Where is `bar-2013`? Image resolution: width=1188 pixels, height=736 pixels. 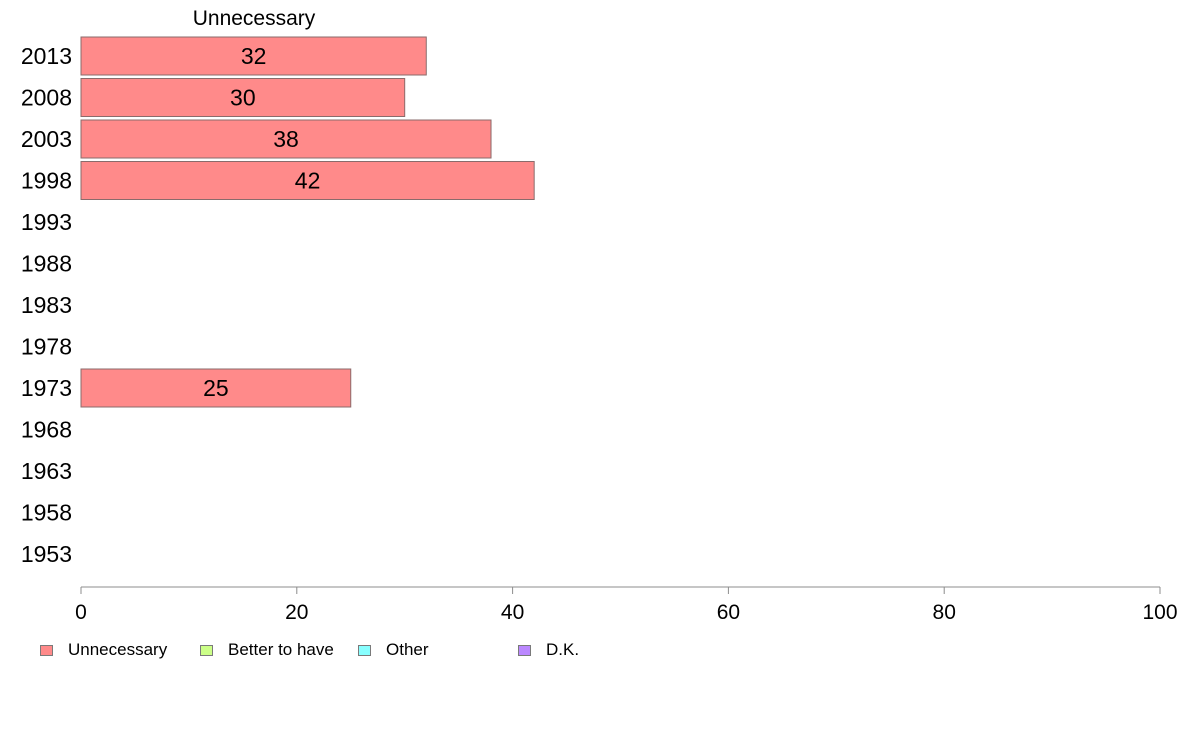 bar-2013 is located at coordinates (253, 56).